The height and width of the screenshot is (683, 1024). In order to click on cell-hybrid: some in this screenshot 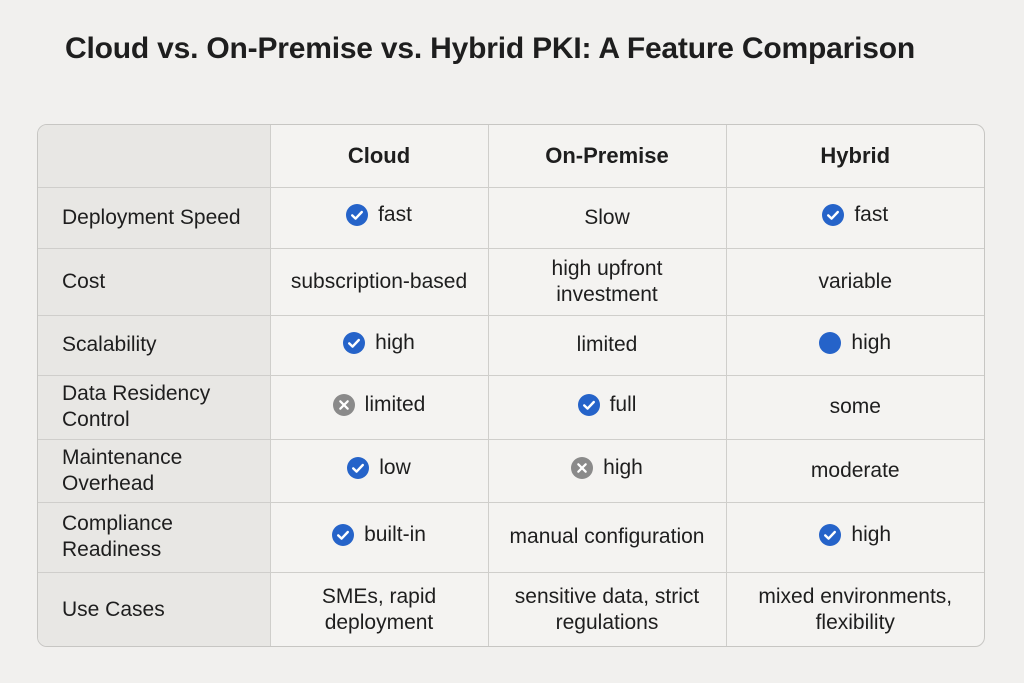, I will do `click(854, 407)`.